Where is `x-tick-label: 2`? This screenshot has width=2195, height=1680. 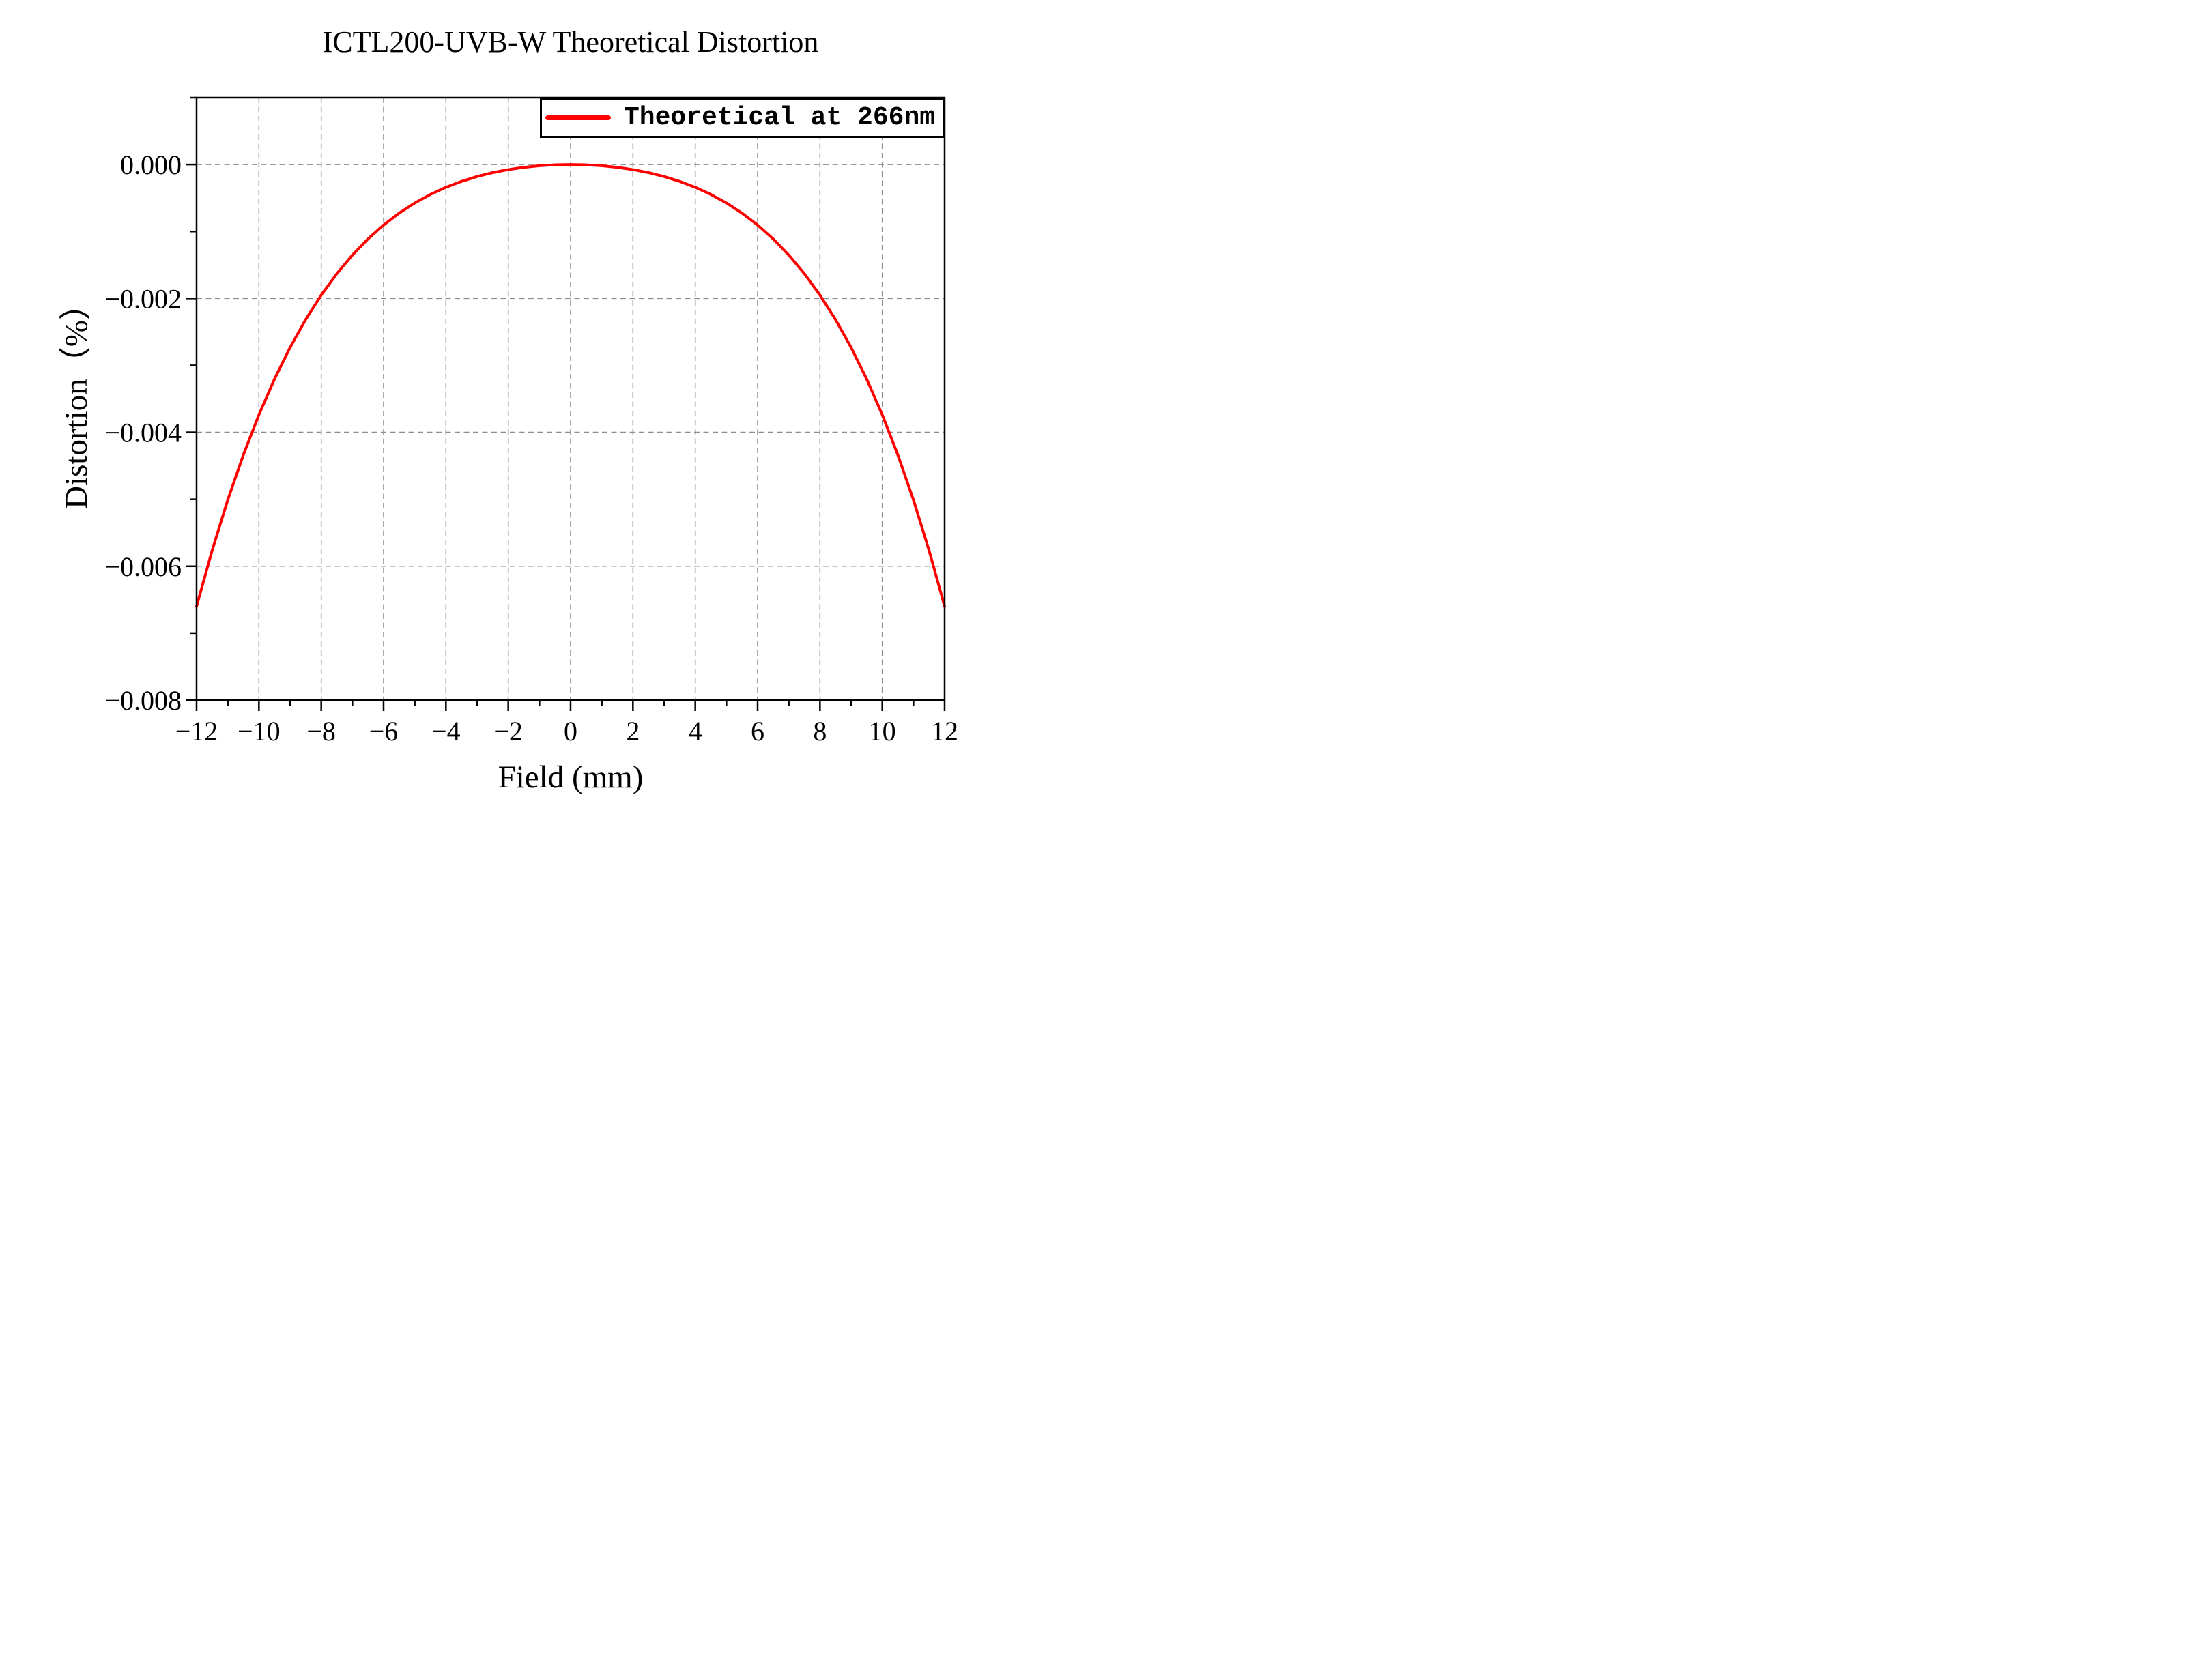 x-tick-label: 2 is located at coordinates (633, 731).